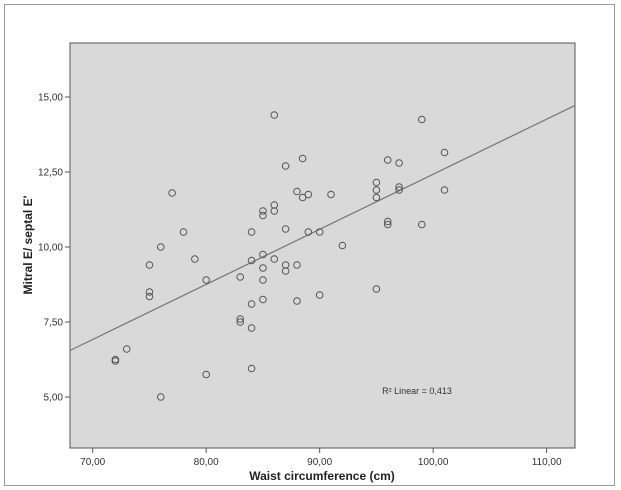 The image size is (621, 490). I want to click on x-axis: 70,00 80,00 90,00 100,00 110,00, so click(321, 458).